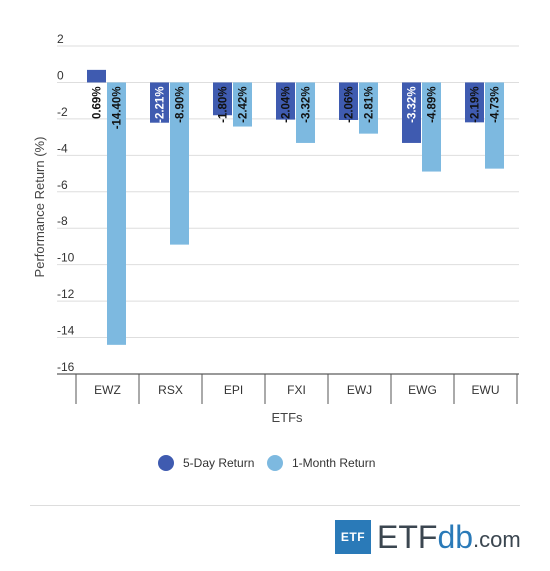  I want to click on data-label: -2.21%, so click(161, 104).